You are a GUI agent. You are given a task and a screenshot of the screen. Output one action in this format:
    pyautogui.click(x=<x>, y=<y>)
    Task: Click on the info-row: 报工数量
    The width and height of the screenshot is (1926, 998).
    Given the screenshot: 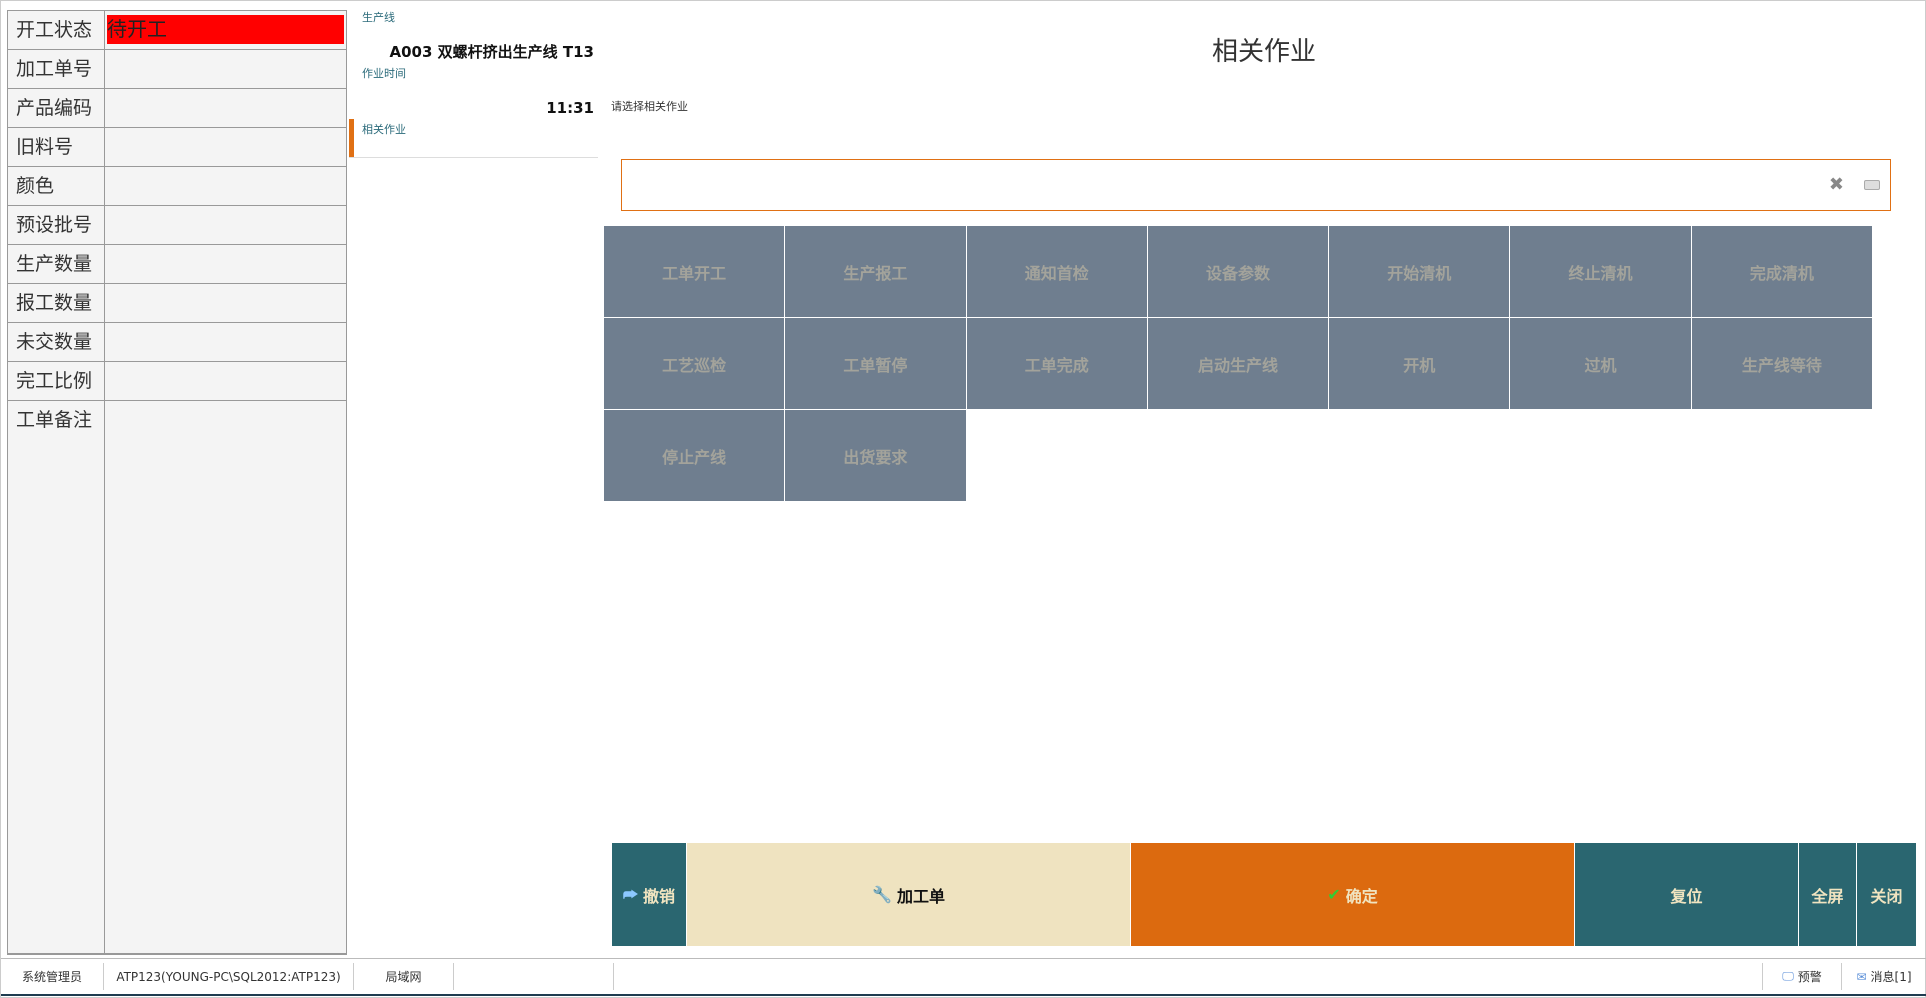 What is the action you would take?
    pyautogui.click(x=177, y=303)
    